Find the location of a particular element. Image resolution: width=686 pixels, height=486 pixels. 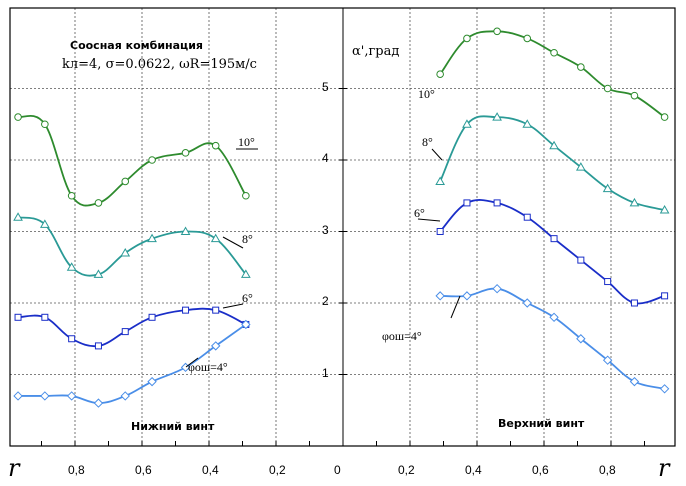

series-upper-6deg-line is located at coordinates (552, 252).